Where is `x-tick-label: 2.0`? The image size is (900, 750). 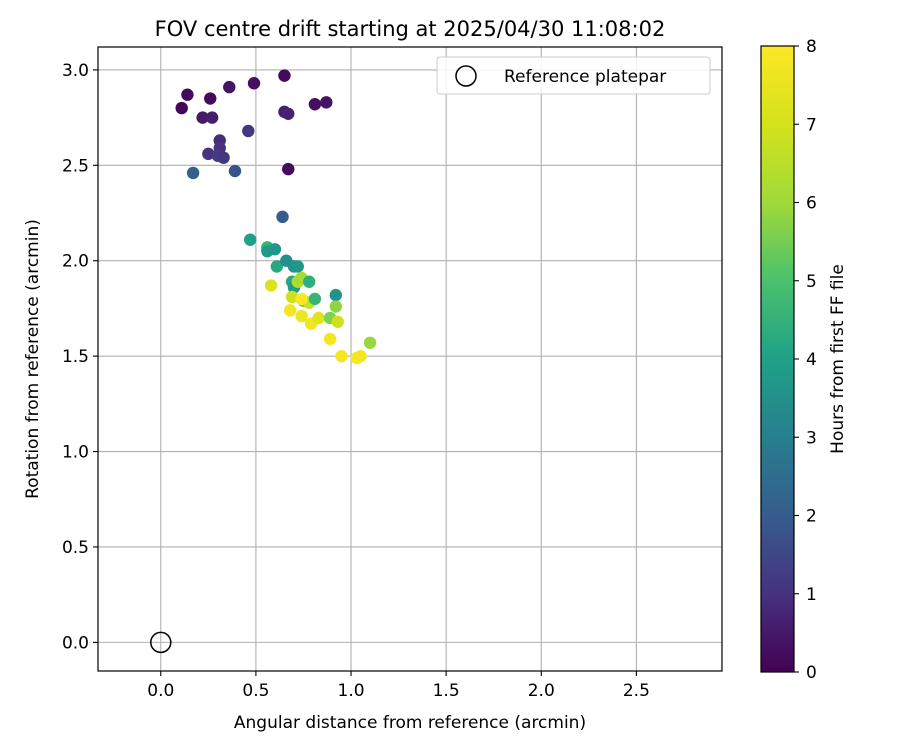
x-tick-label: 2.0 is located at coordinates (541, 691).